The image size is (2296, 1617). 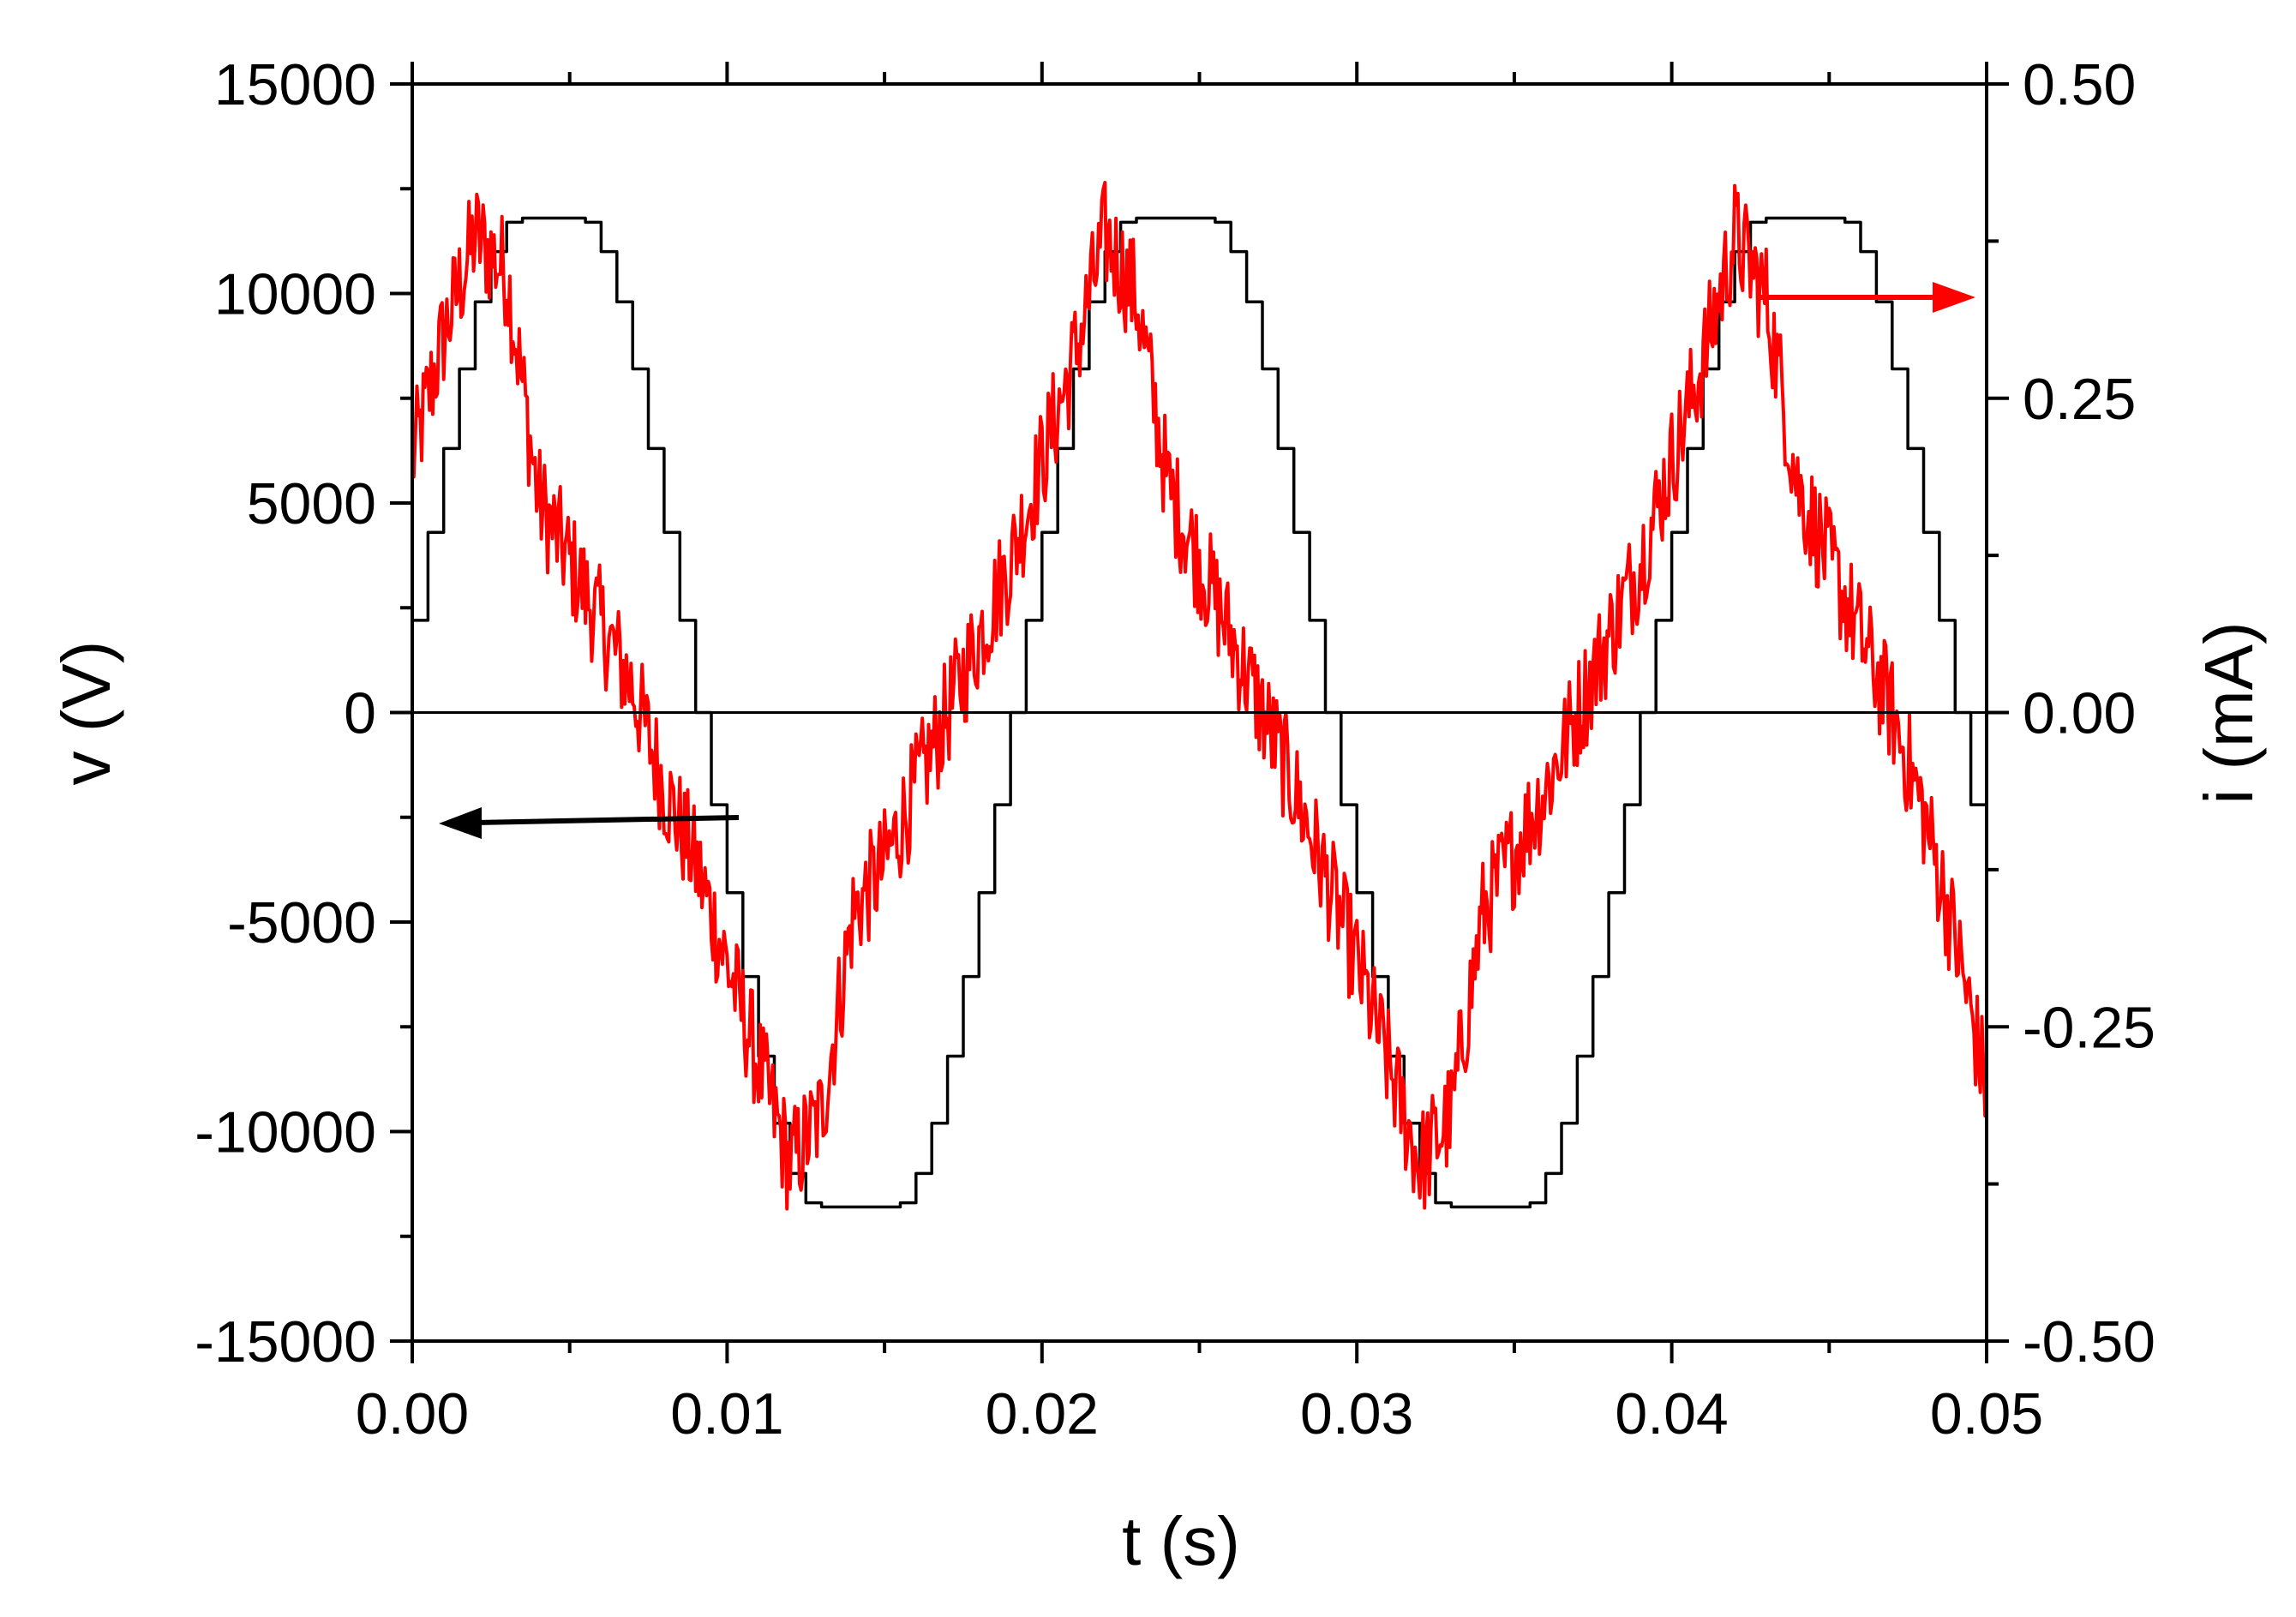 What do you see at coordinates (295, 84) in the screenshot?
I see `y-tick-label: 15000` at bounding box center [295, 84].